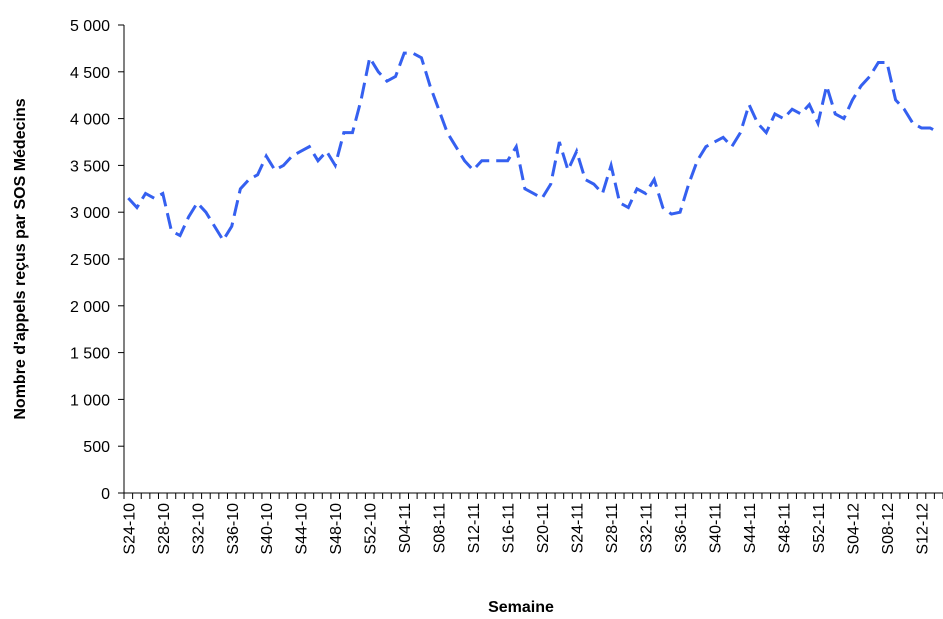  Describe the element at coordinates (198, 529) in the screenshot. I see `x-tick-label: S32-10` at that location.